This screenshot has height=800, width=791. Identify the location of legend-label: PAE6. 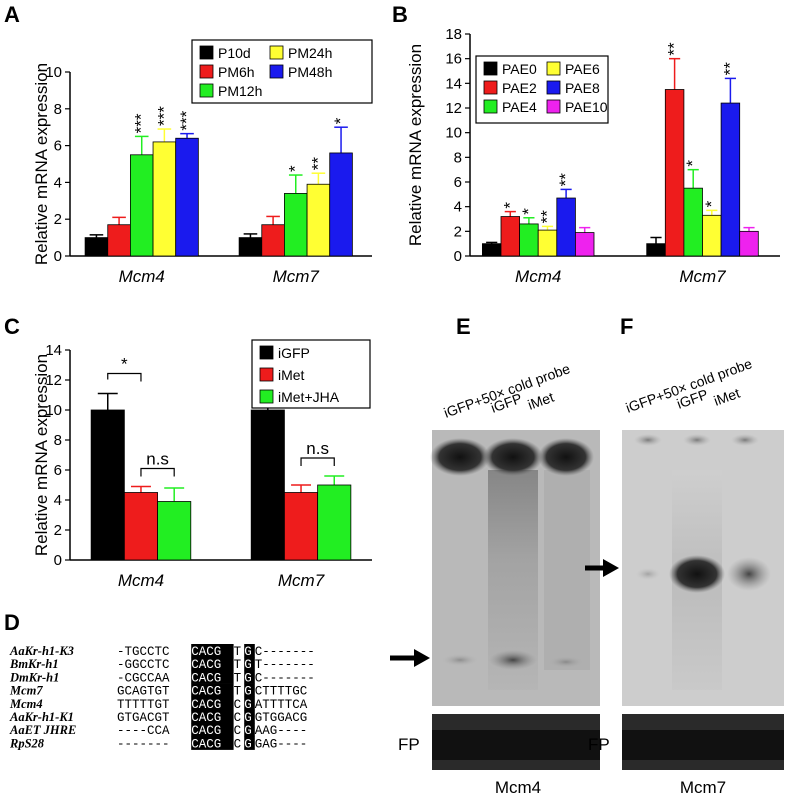
(582, 69).